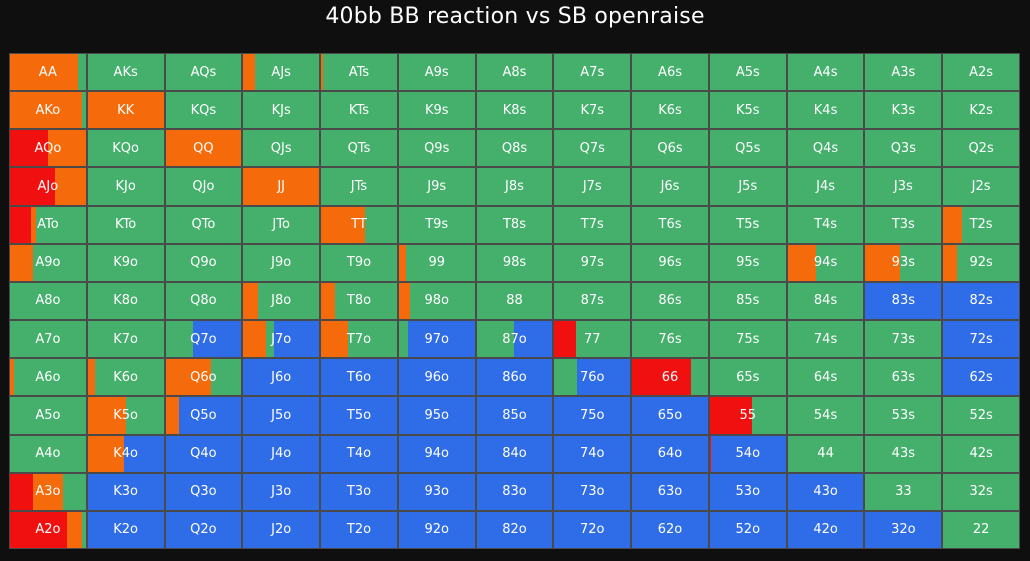  I want to click on hand-cell-A9o: A9o, so click(48, 262).